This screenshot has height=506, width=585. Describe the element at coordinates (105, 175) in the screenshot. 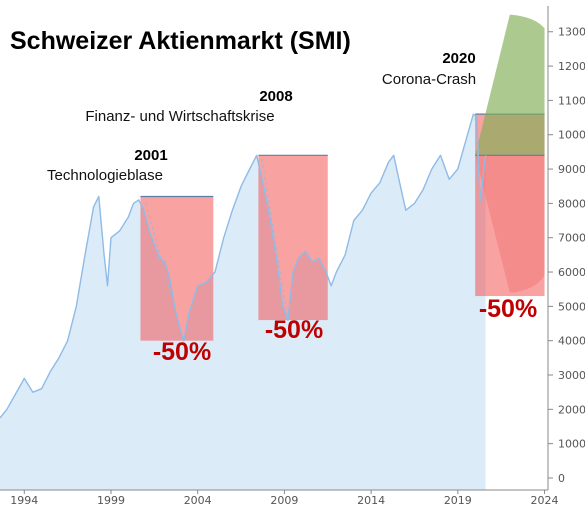

I see `annotation-2001-text: Technologieblase` at that location.